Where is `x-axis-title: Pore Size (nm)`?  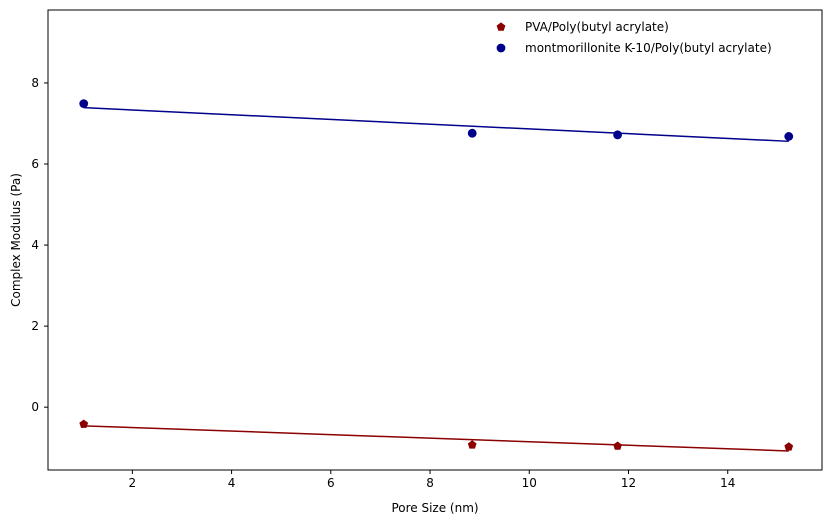
x-axis-title: Pore Size (nm) is located at coordinates (434, 508).